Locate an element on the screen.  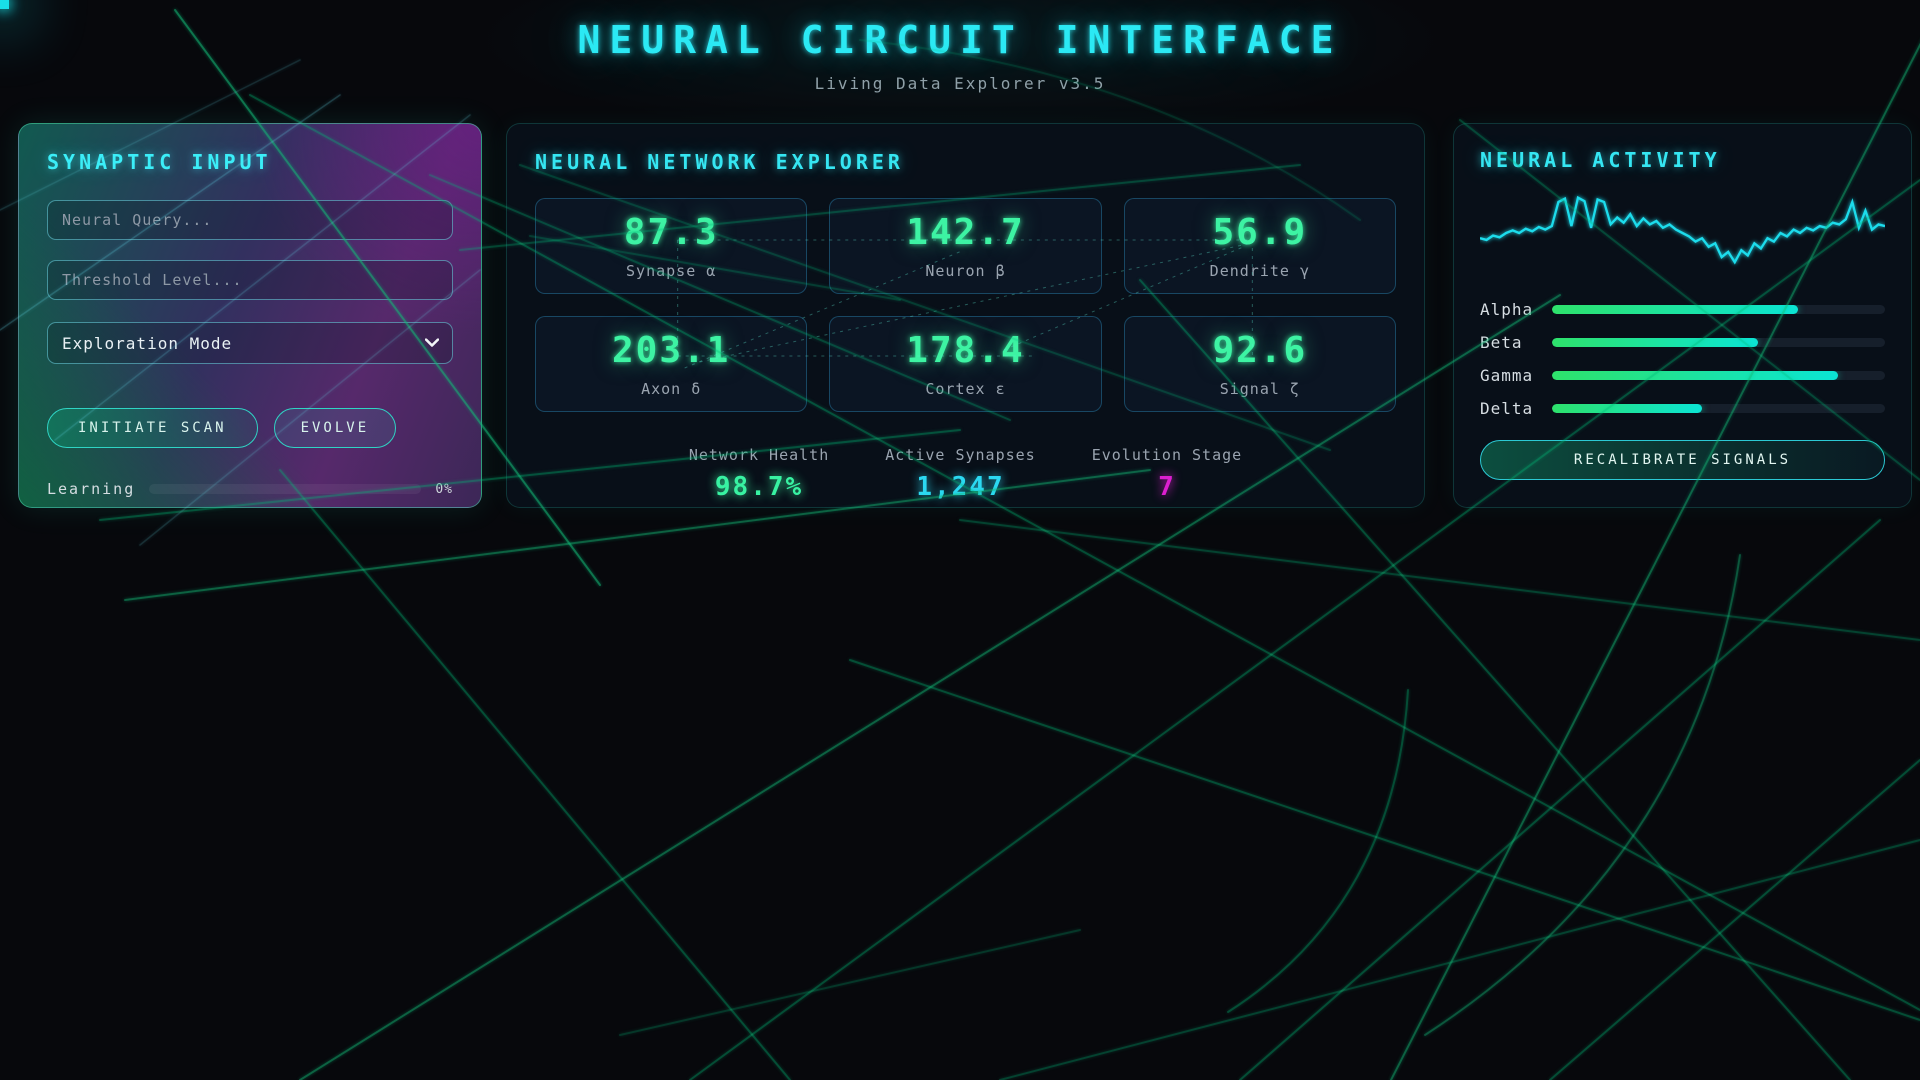
corner-particle is located at coordinates (4, 4).